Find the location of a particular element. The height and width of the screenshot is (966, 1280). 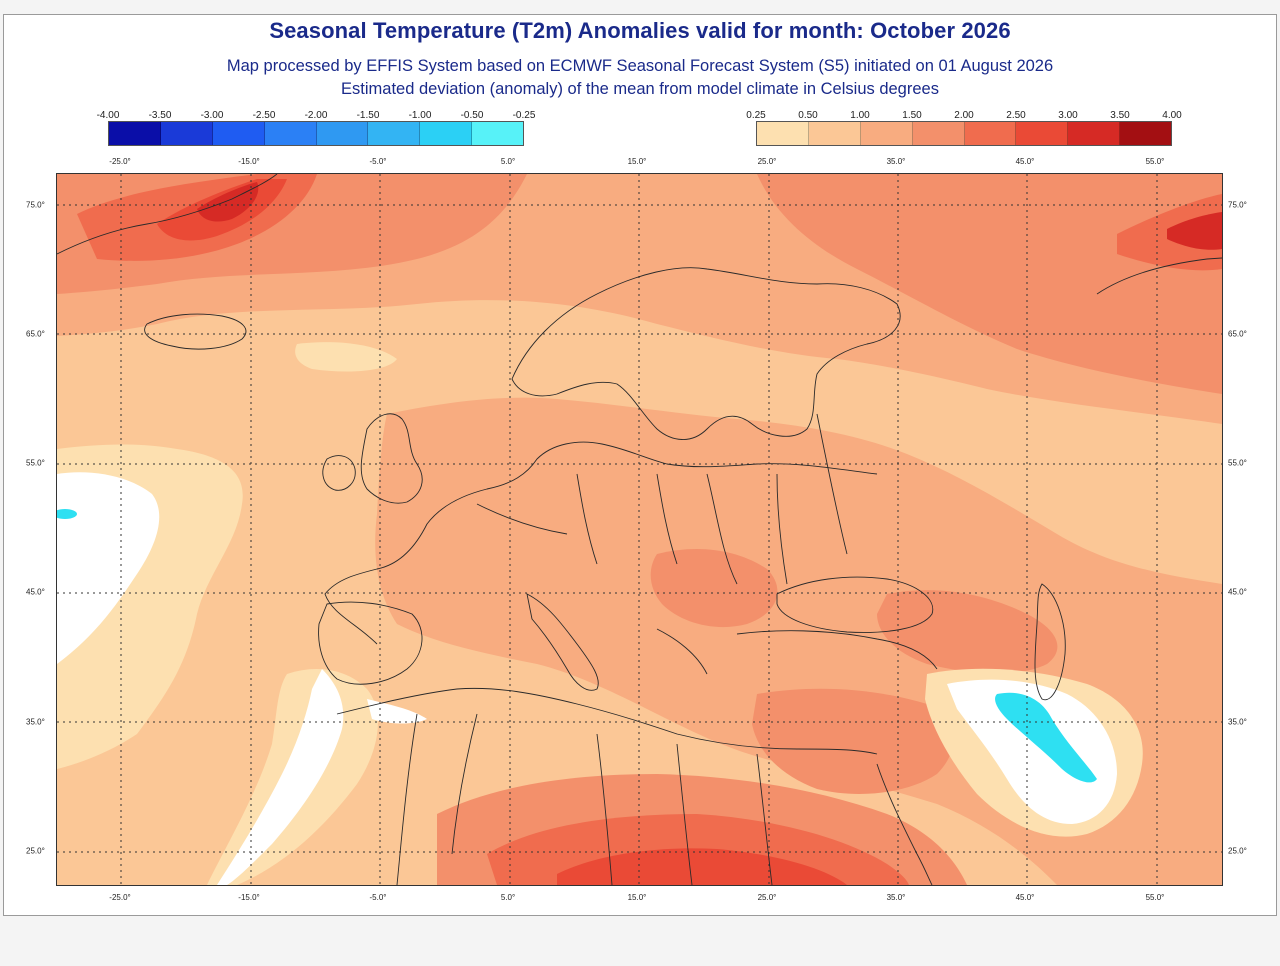

negative-legend-label-7: -0.50 is located at coordinates (472, 115).